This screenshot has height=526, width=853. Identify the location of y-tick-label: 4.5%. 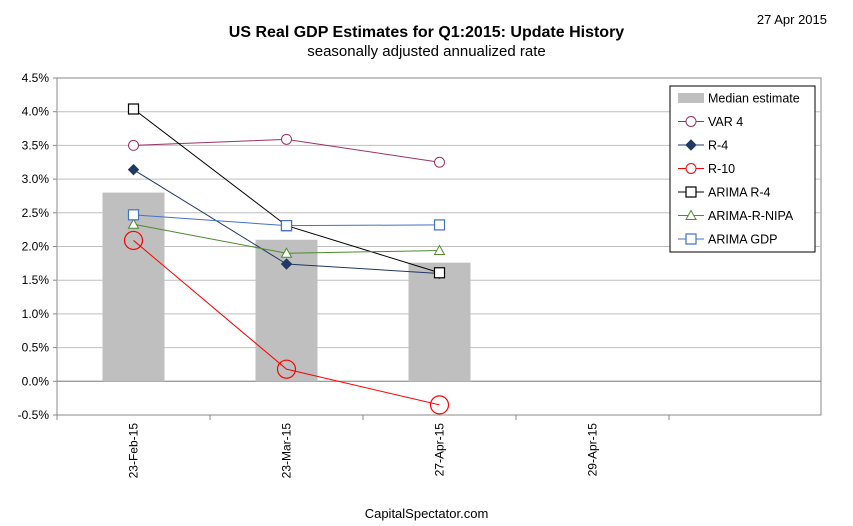
(36, 78).